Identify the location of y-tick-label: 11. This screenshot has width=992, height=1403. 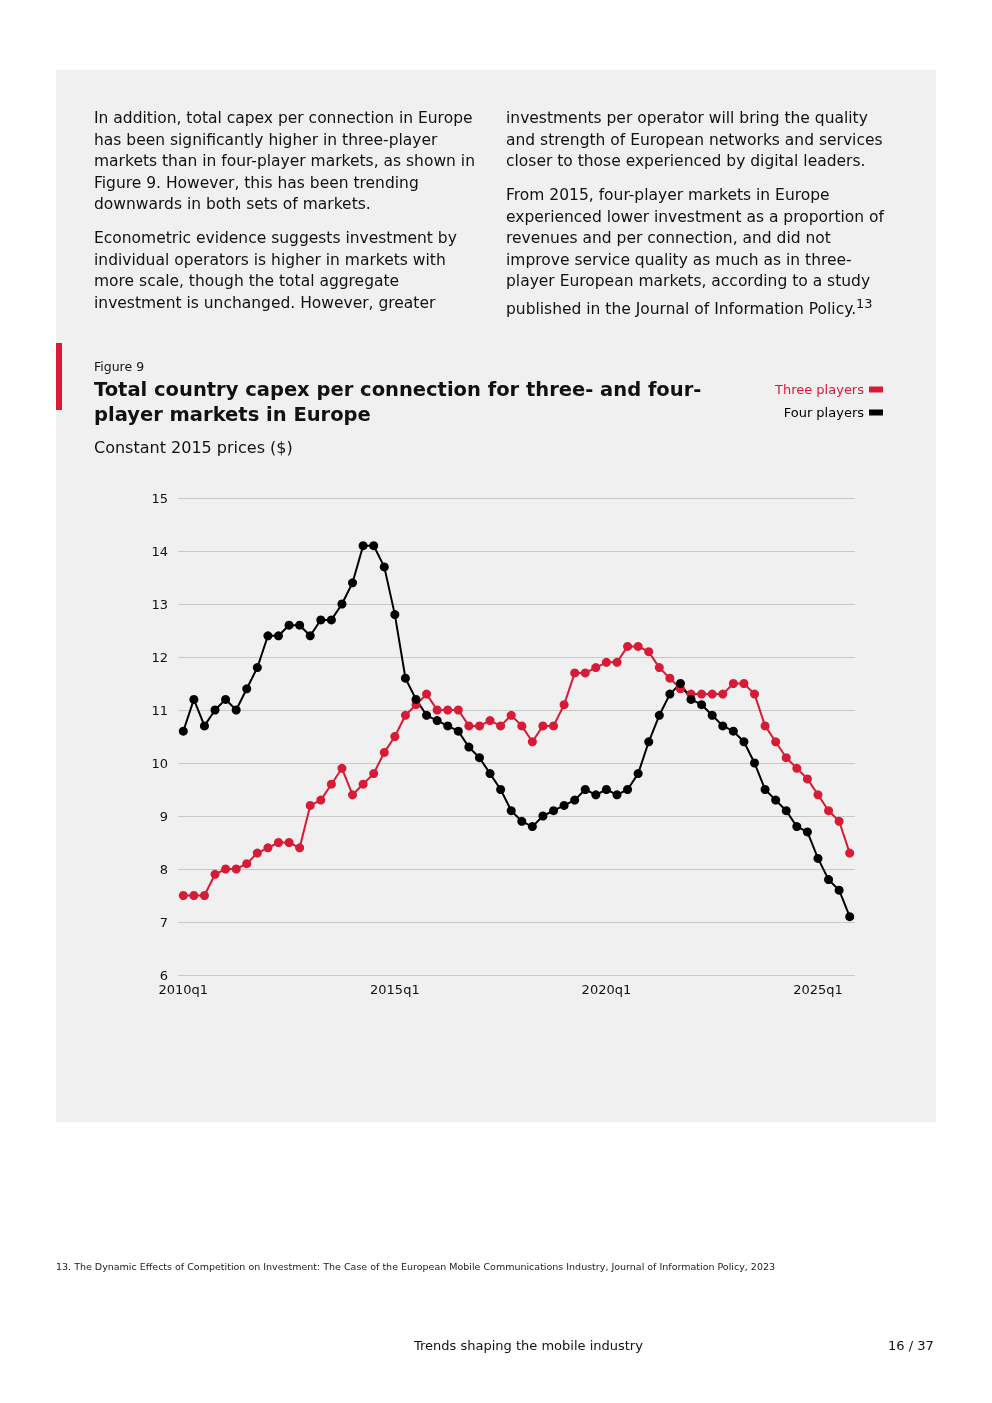
(159, 710).